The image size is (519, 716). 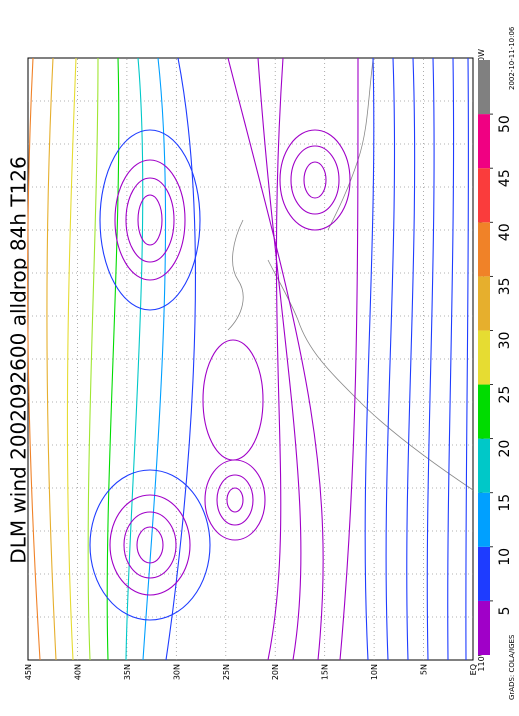 What do you see at coordinates (19, 359) in the screenshot?
I see `map-title: DLM wind 2002092600 alldrop 84h T126` at bounding box center [19, 359].